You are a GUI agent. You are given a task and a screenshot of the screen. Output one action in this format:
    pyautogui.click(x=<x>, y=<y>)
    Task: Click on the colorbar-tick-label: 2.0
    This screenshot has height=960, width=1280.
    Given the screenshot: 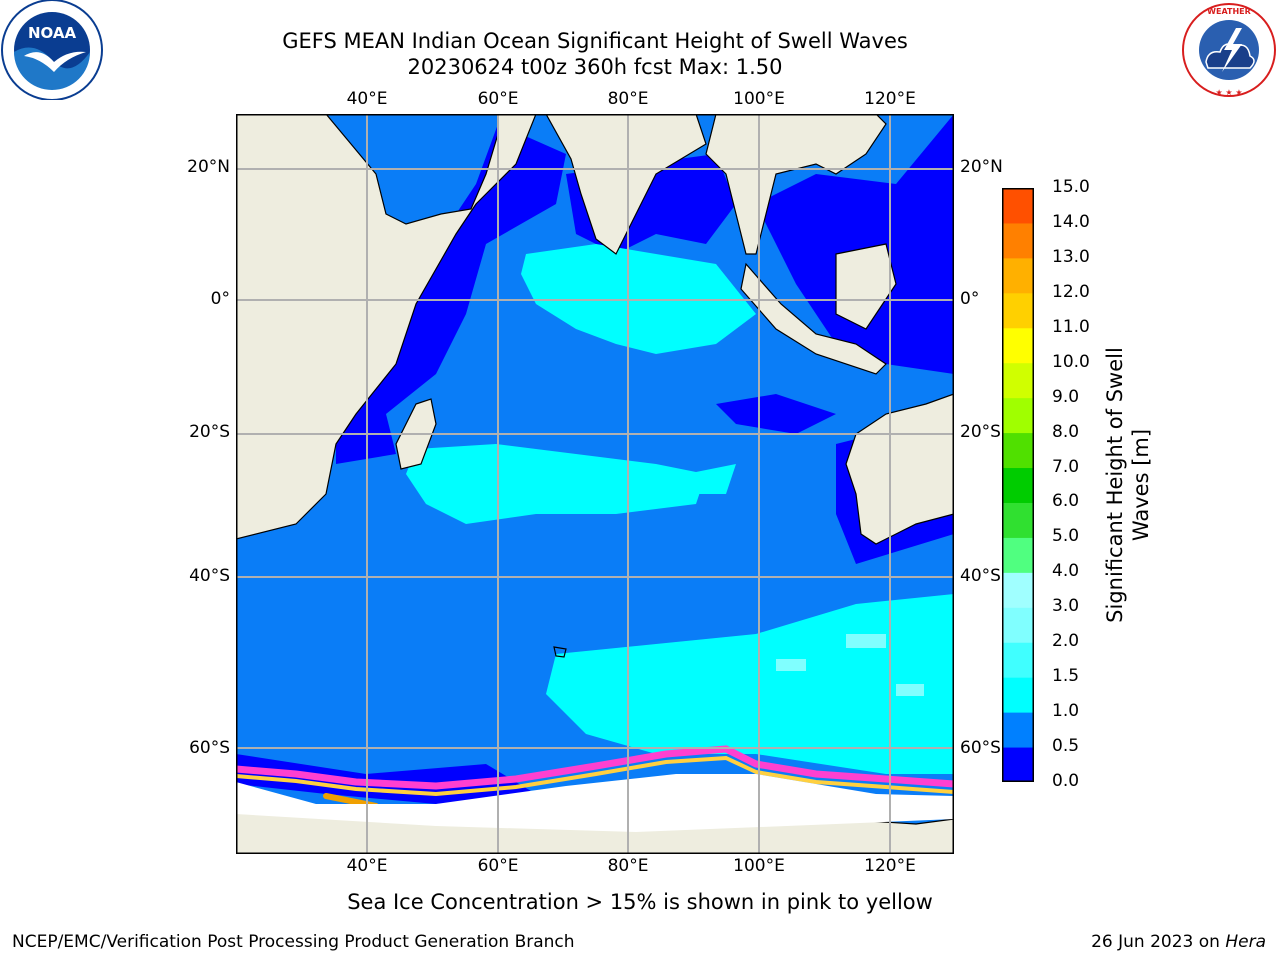 What is the action you would take?
    pyautogui.click(x=1066, y=641)
    